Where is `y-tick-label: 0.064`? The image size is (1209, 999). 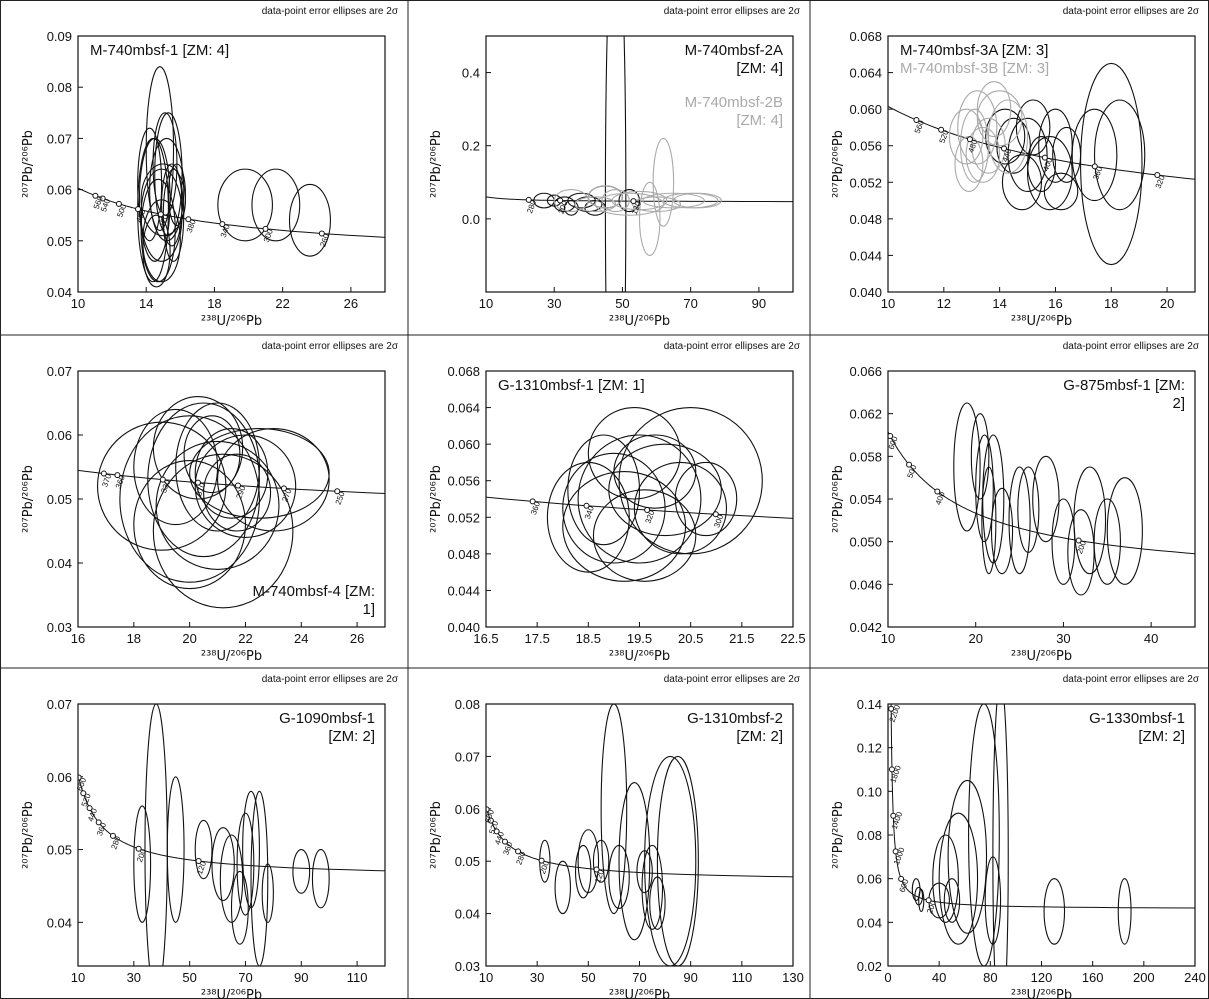 y-tick-label: 0.064 is located at coordinates (865, 73).